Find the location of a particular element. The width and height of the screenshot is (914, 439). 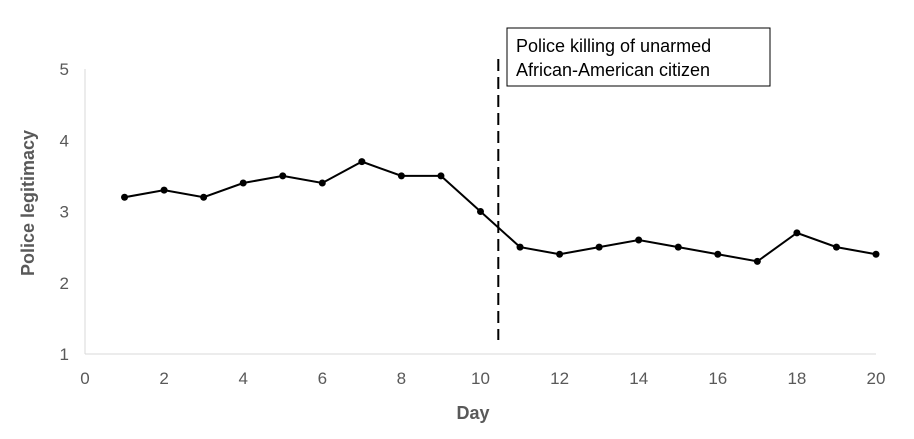

y-tick-label: 2 is located at coordinates (64, 283).